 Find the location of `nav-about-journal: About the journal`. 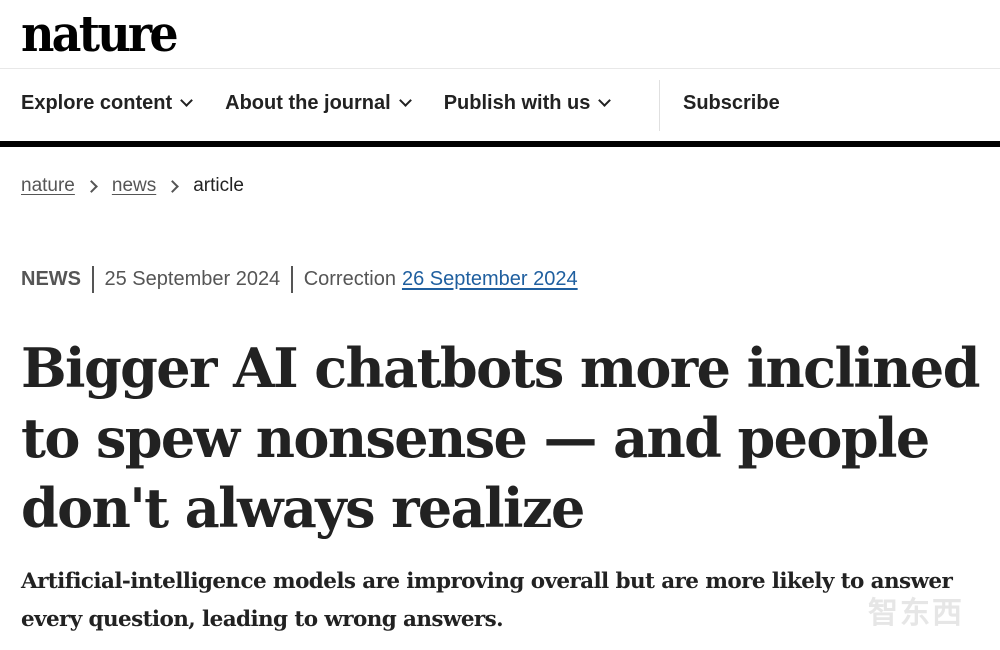

nav-about-journal: About the journal is located at coordinates (318, 103).